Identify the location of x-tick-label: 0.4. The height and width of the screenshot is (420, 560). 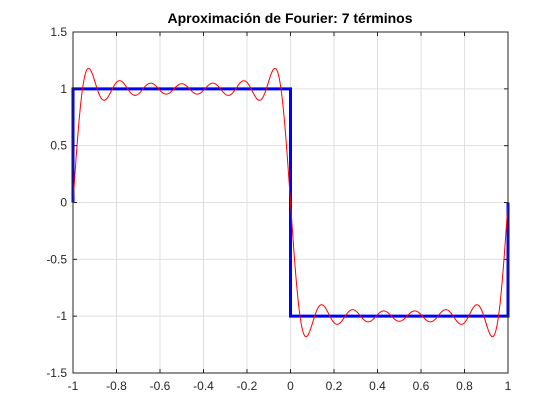
(377, 386).